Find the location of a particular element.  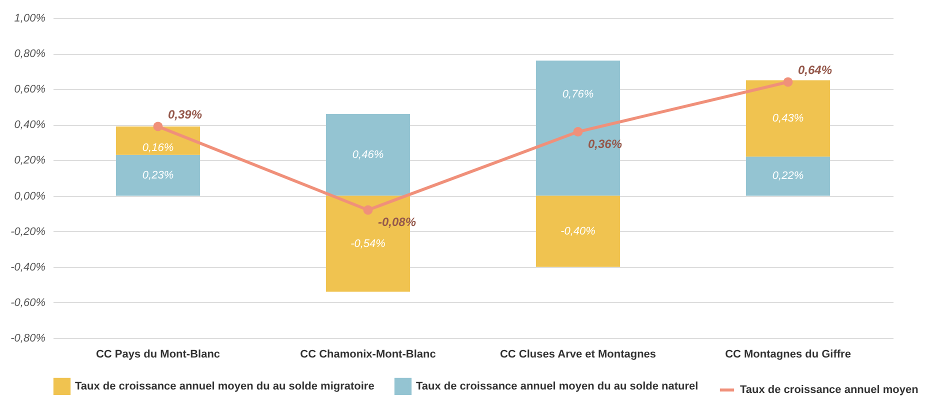

y-tick-label: -0,40% is located at coordinates (28, 267).